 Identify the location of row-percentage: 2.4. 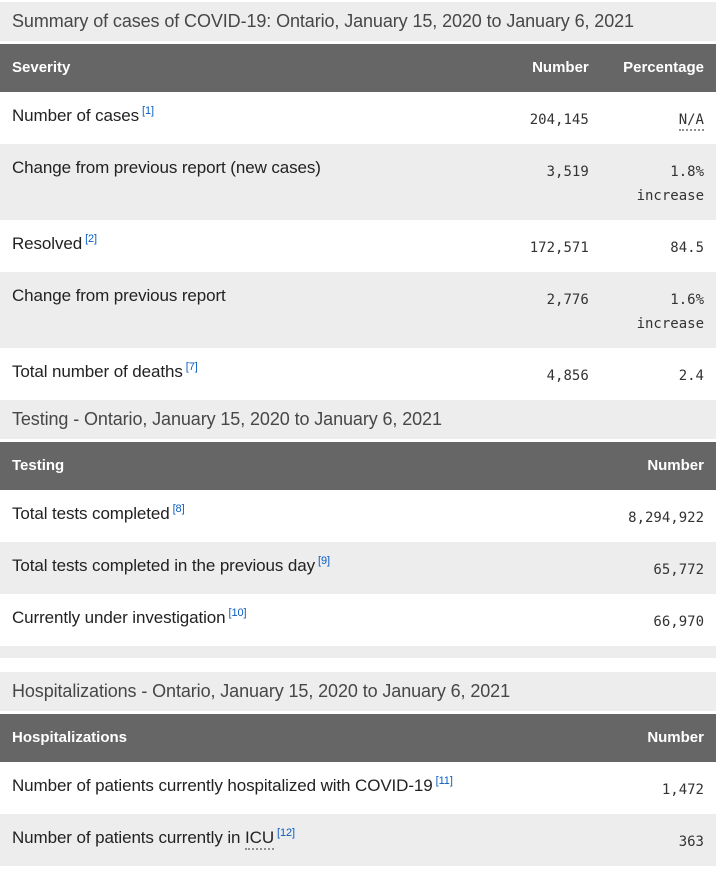
(691, 376).